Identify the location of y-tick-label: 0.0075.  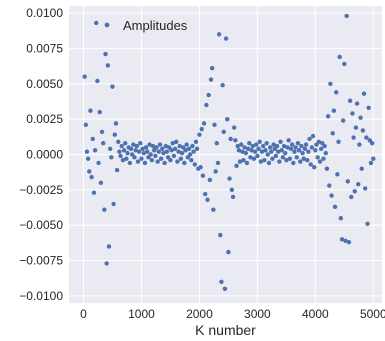
(44, 48).